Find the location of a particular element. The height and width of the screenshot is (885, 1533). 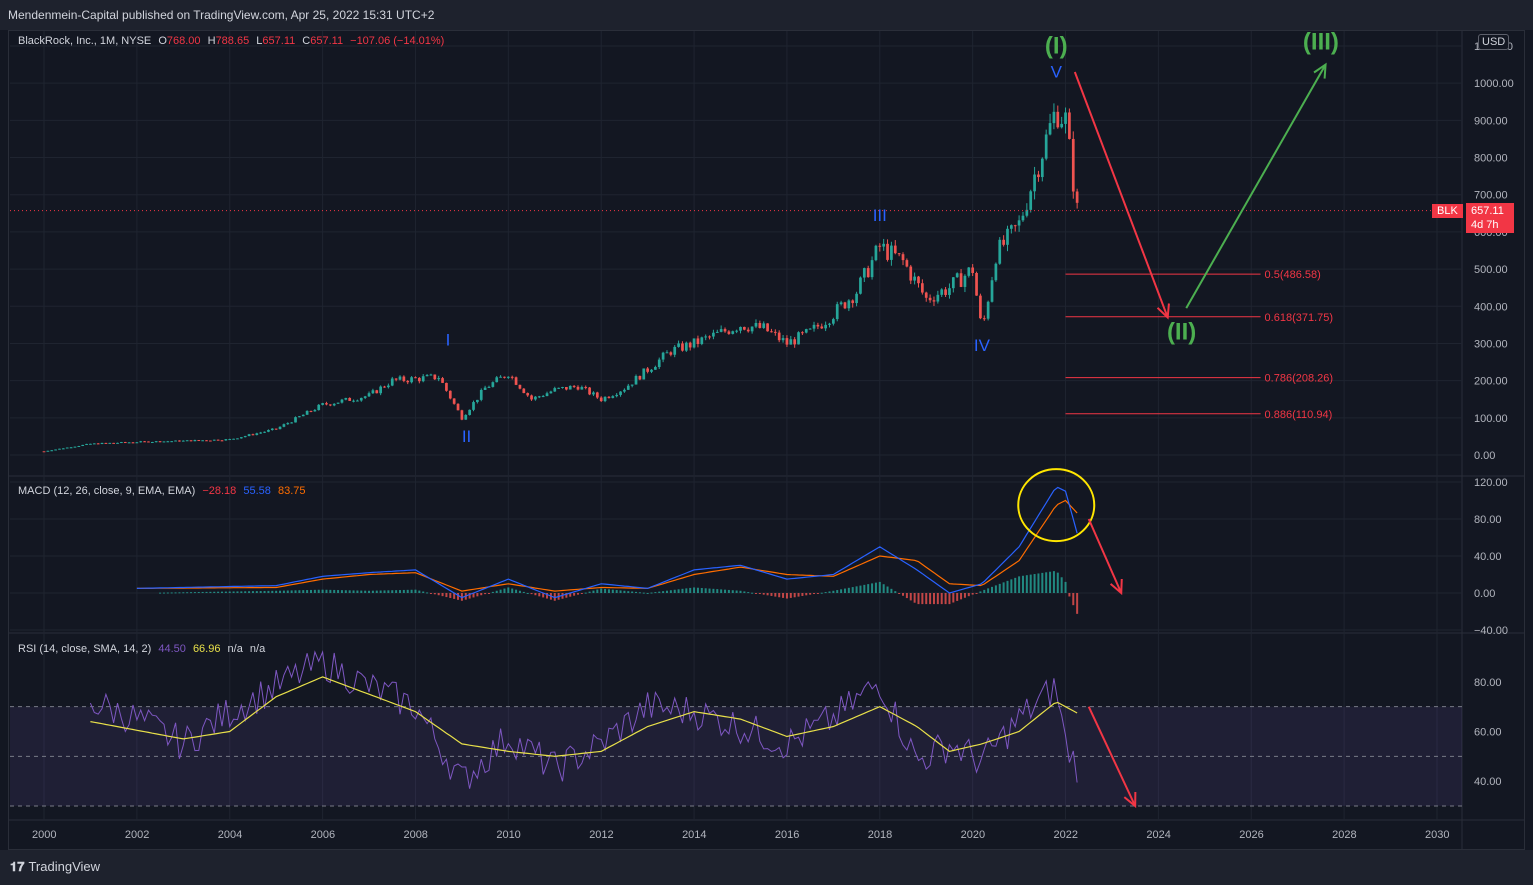

change-value: −107.06 (−14.01%) is located at coordinates (397, 41).